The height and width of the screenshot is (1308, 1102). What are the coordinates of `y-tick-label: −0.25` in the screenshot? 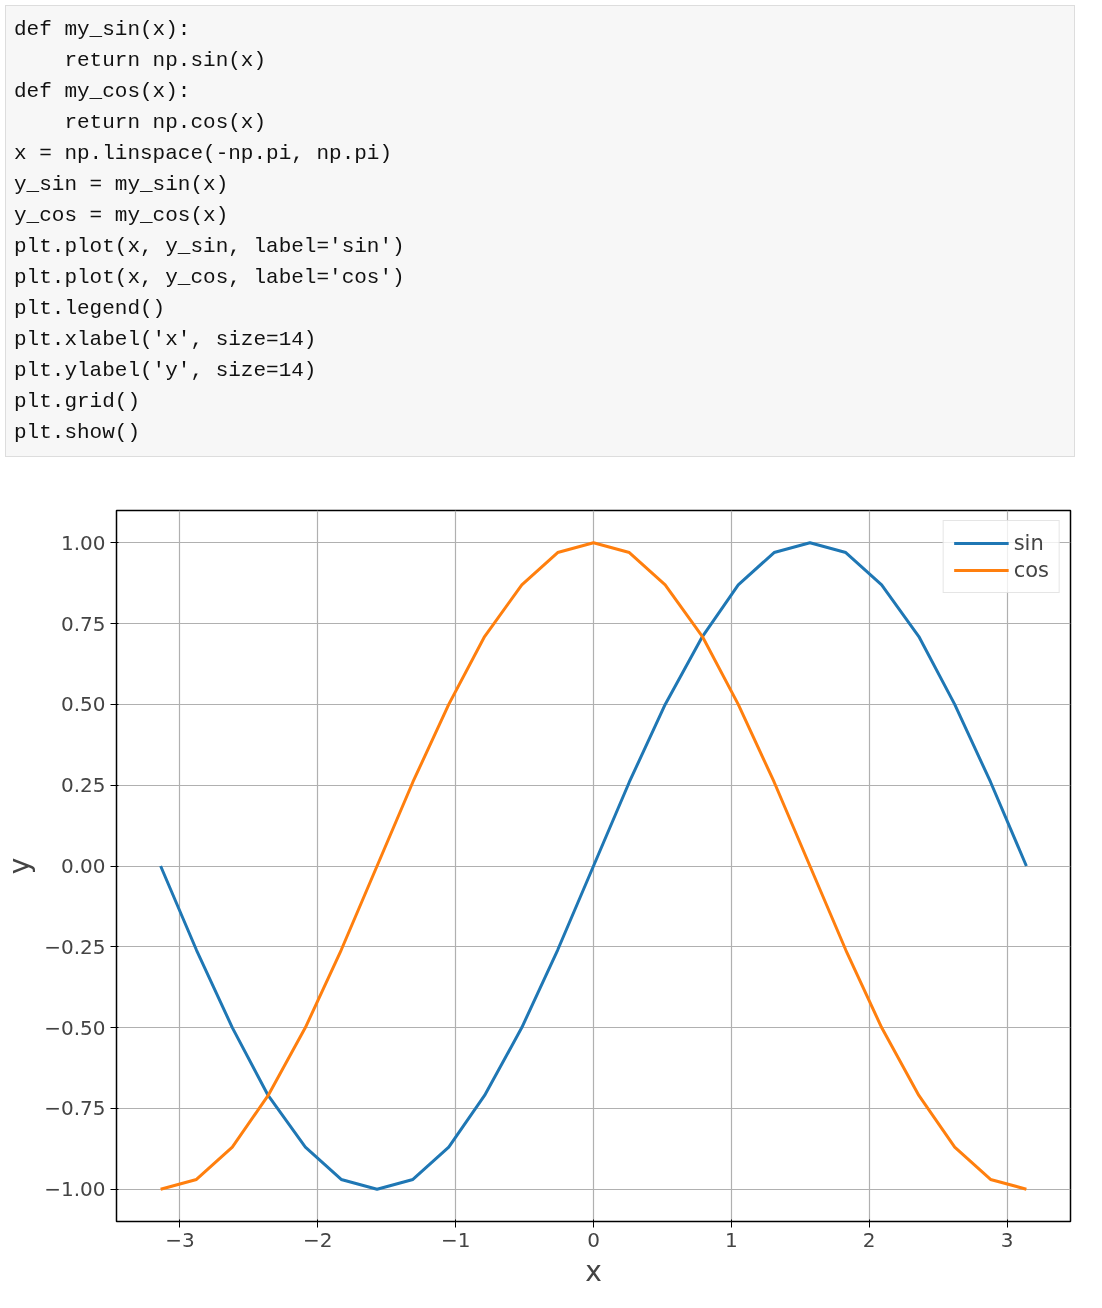 It's located at (75, 946).